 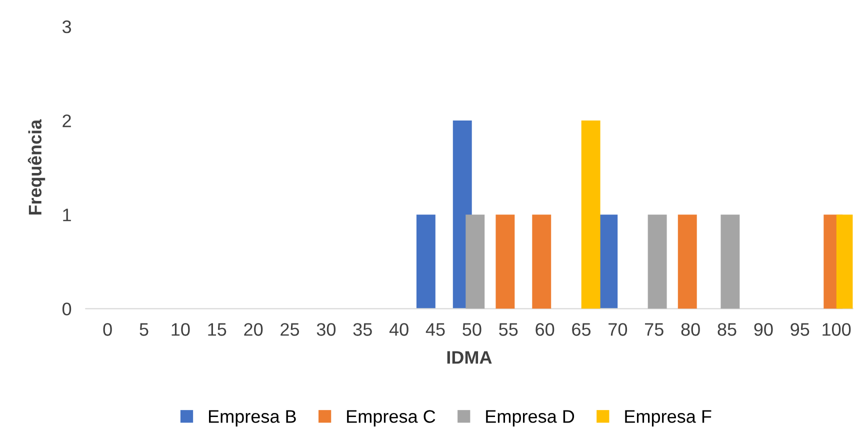 I want to click on y-axis-title: Frequência, so click(x=37, y=167).